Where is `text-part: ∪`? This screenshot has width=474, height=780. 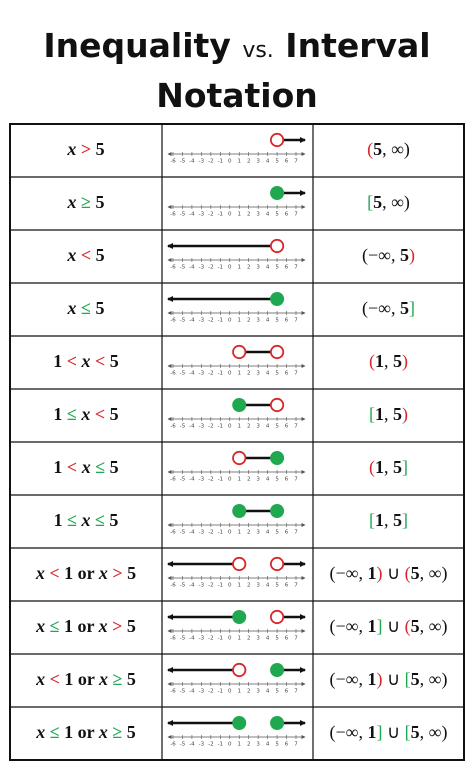 text-part: ∪ is located at coordinates (393, 732).